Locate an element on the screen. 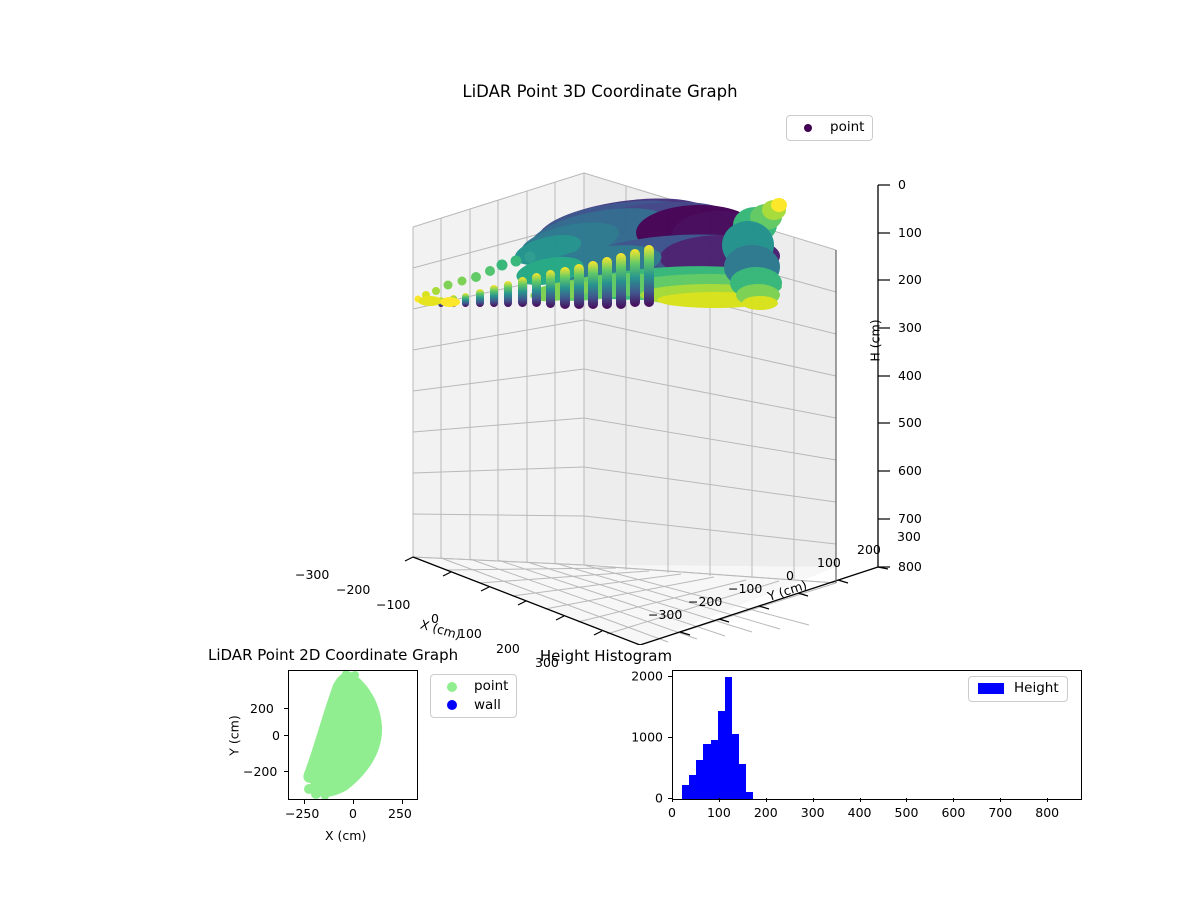  histogram-bars is located at coordinates (877, 735).